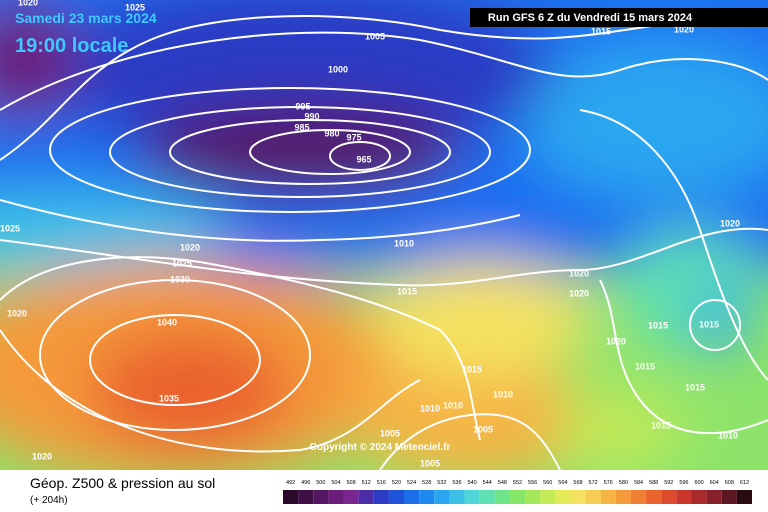 This screenshot has width=768, height=512. I want to click on colorbar-tick-label: 512, so click(366, 483).